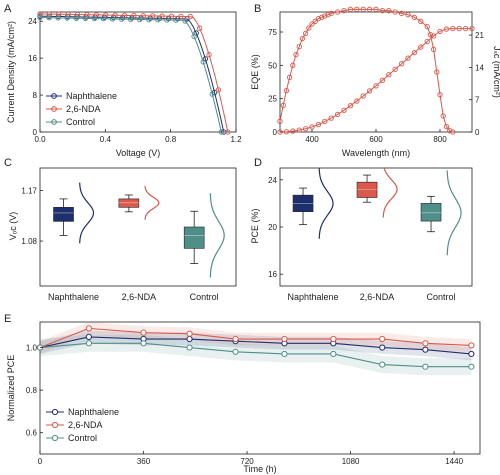  What do you see at coordinates (257, 9) in the screenshot?
I see `panel-label-b: B` at bounding box center [257, 9].